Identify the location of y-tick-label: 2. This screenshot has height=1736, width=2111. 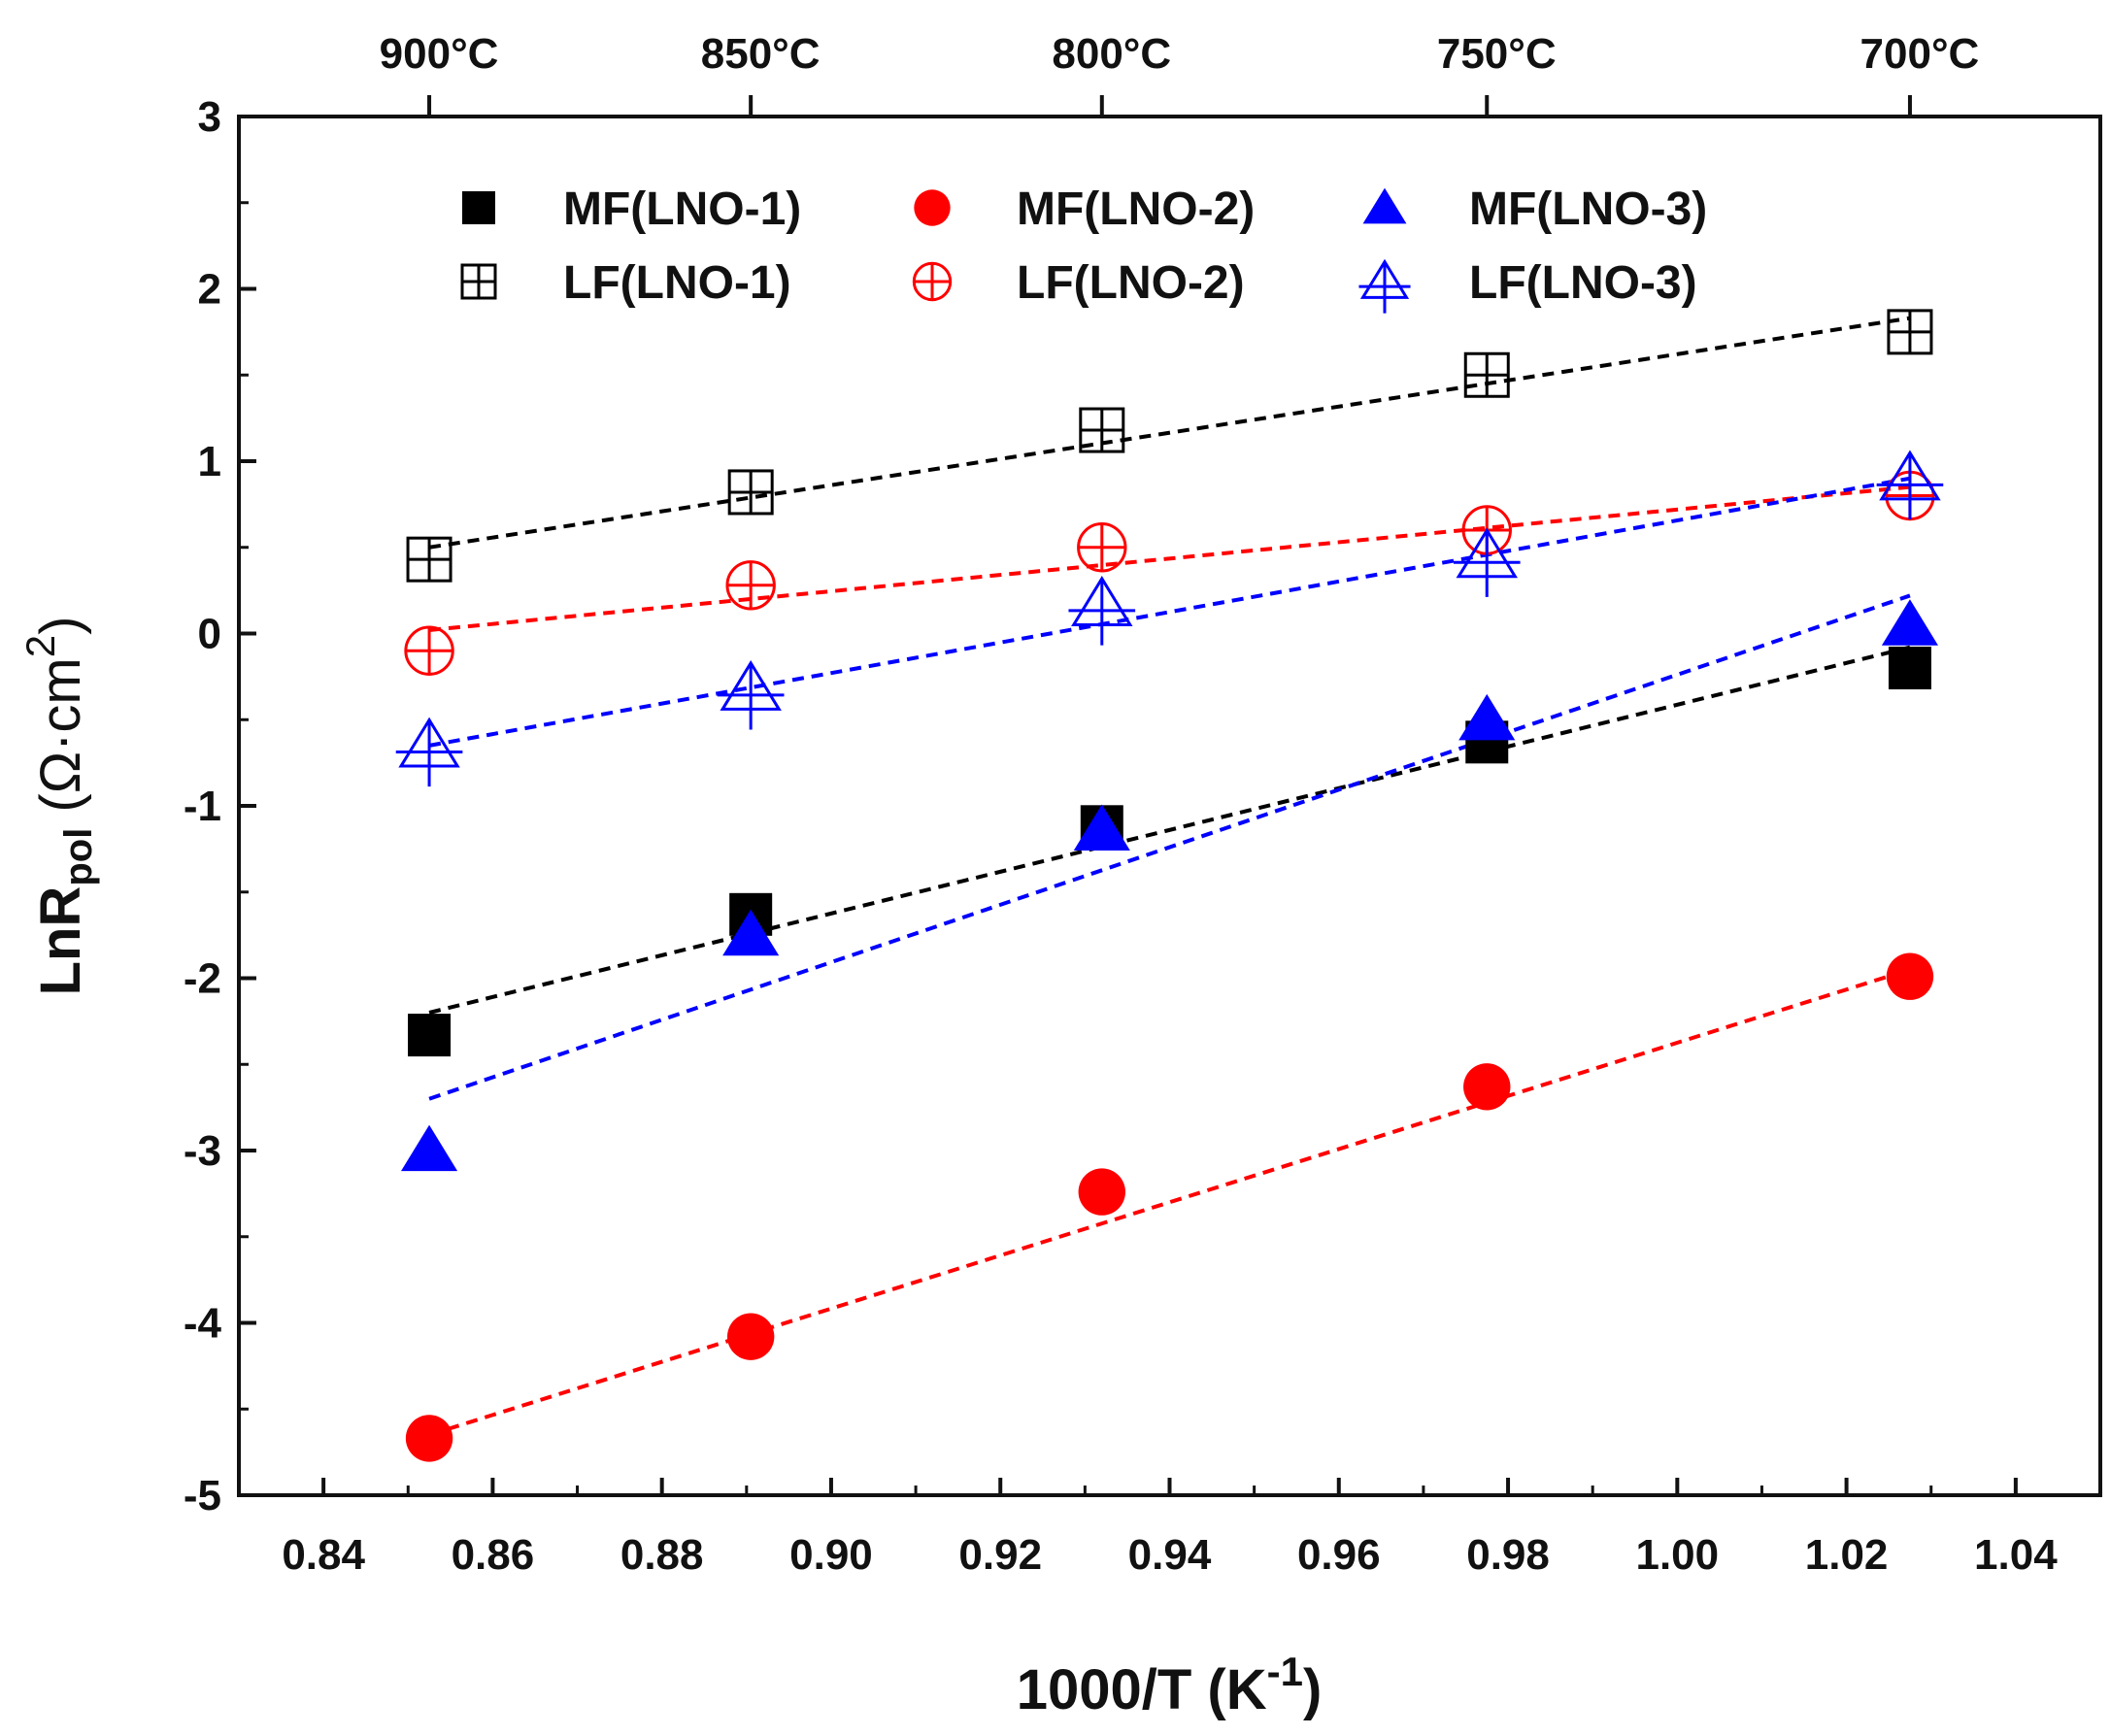
(209, 290).